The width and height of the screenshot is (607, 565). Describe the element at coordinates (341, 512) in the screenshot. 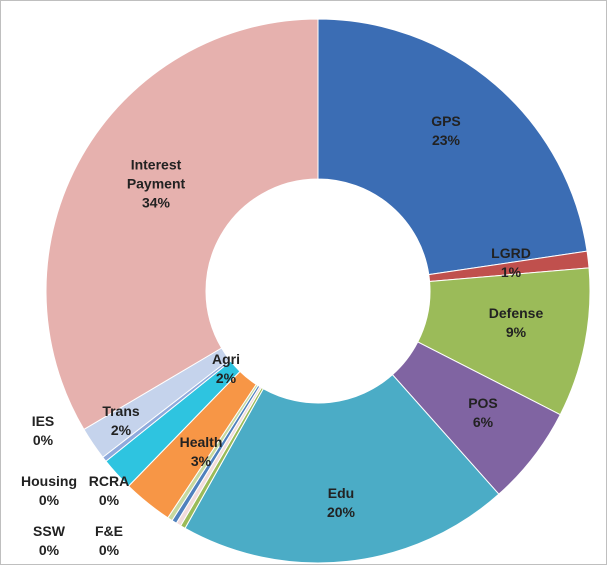

I see `slice-value: 20%` at that location.